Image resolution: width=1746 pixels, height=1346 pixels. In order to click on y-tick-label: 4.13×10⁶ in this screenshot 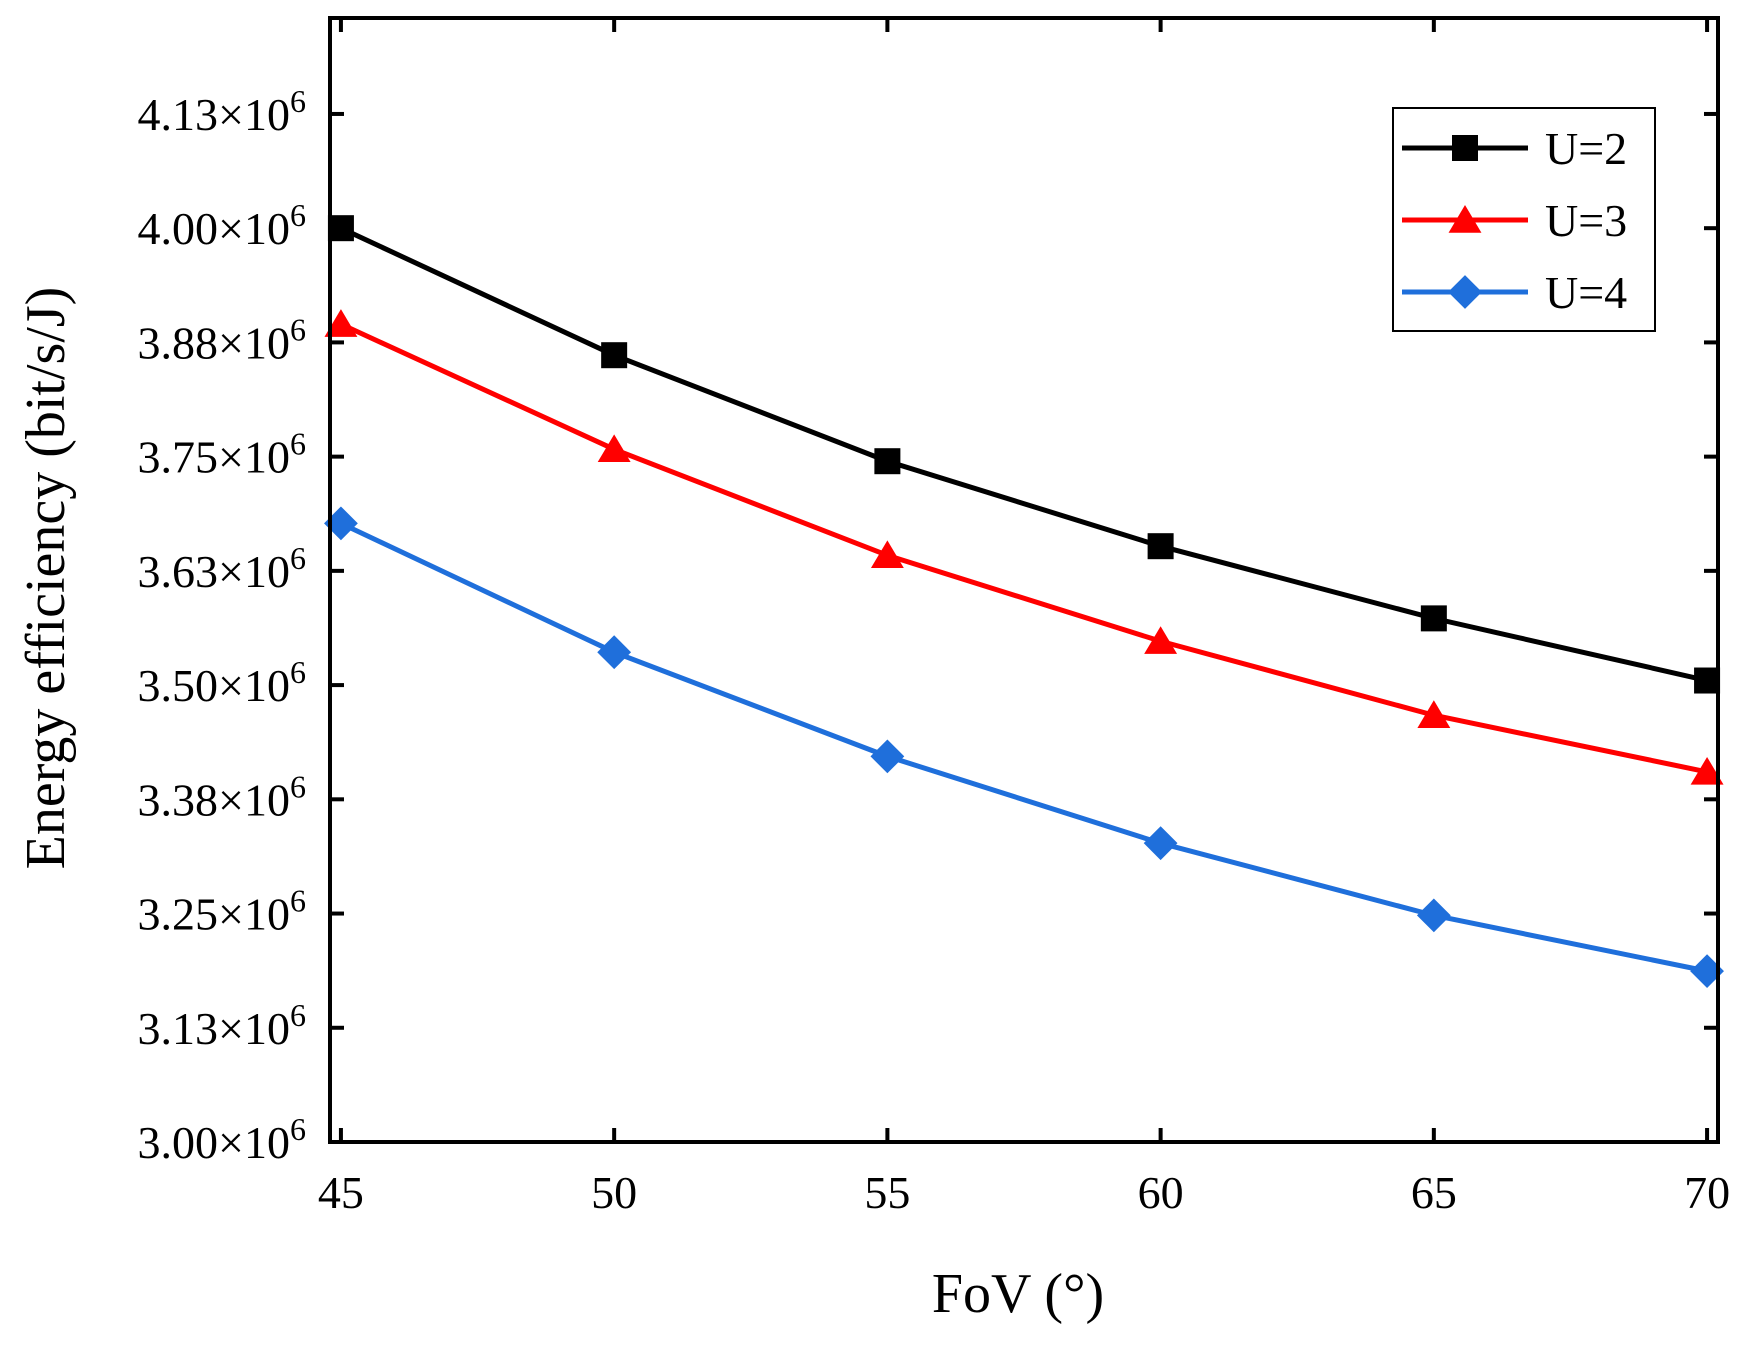, I will do `click(222, 111)`.